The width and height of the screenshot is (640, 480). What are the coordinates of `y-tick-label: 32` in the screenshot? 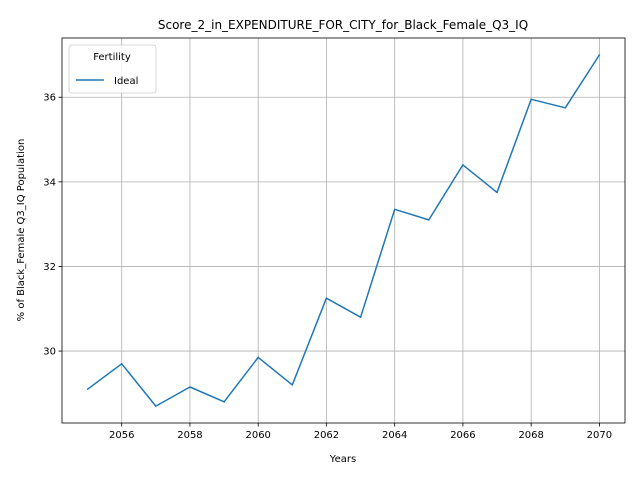 It's located at (49, 267).